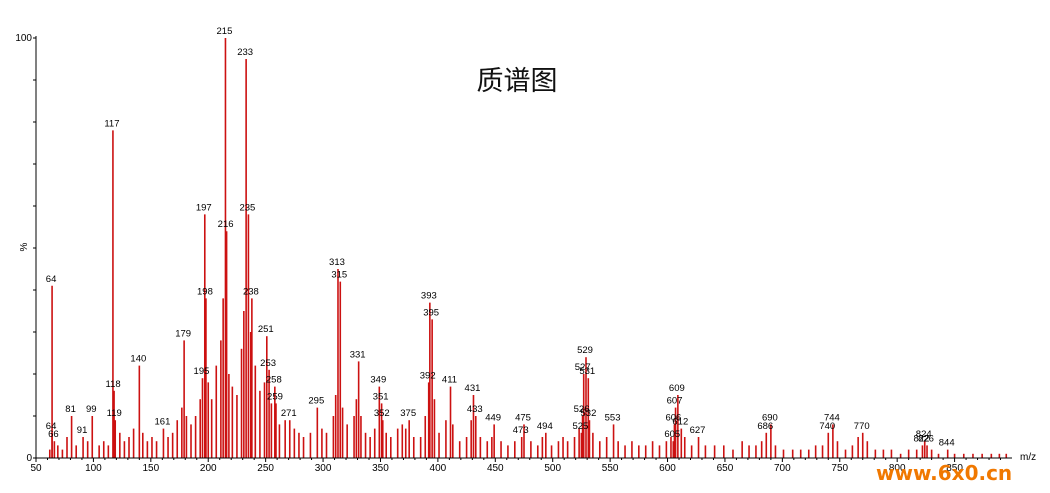  Describe the element at coordinates (289, 413) in the screenshot. I see `peak-label-24: 271` at that location.